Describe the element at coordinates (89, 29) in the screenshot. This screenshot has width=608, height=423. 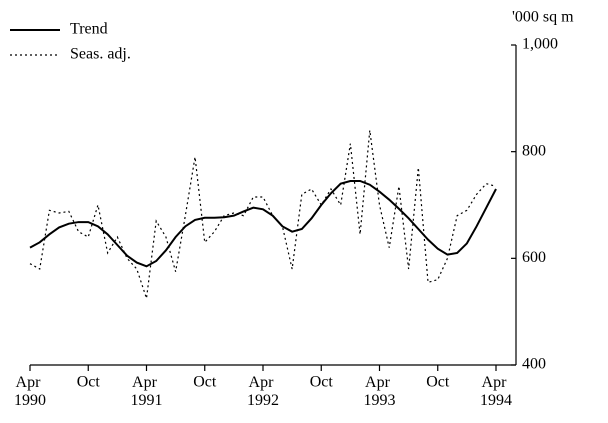
I see `legend-label: Trend` at that location.